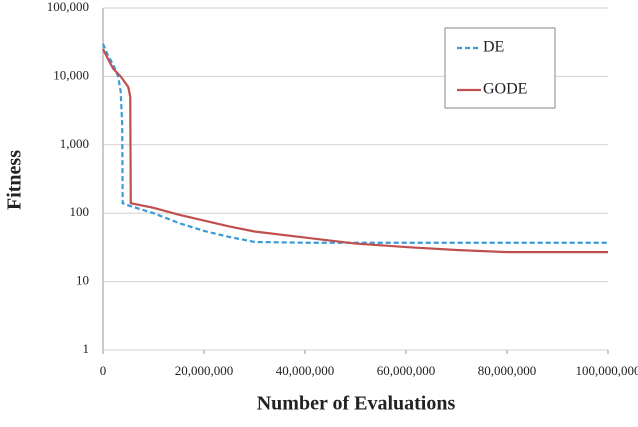  I want to click on x-tick-label: 0, so click(103, 370).